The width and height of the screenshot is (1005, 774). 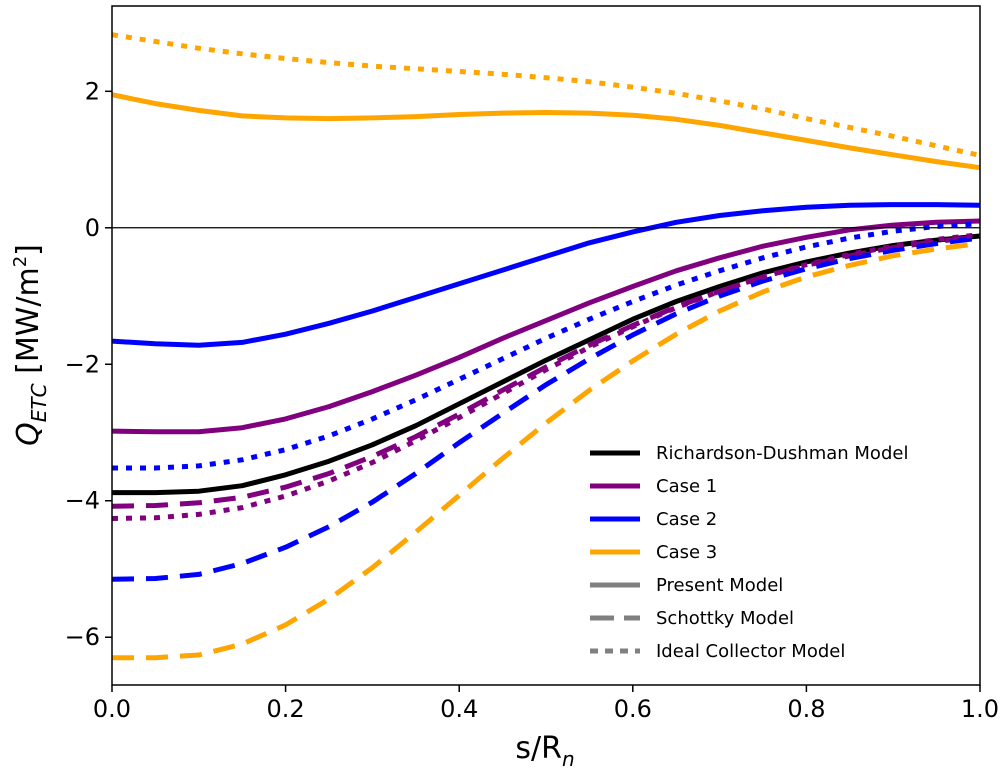 What do you see at coordinates (686, 486) in the screenshot?
I see `legend-label: Case 1` at bounding box center [686, 486].